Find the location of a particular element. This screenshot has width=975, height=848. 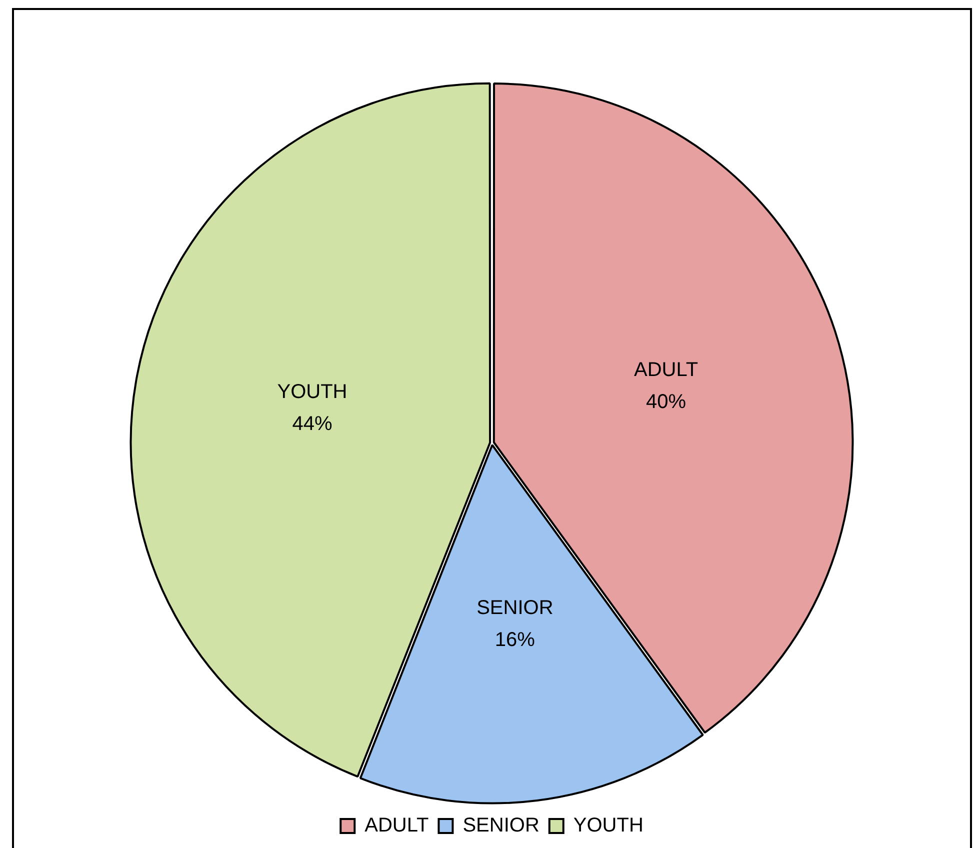

slice-label: ADULT is located at coordinates (666, 369).